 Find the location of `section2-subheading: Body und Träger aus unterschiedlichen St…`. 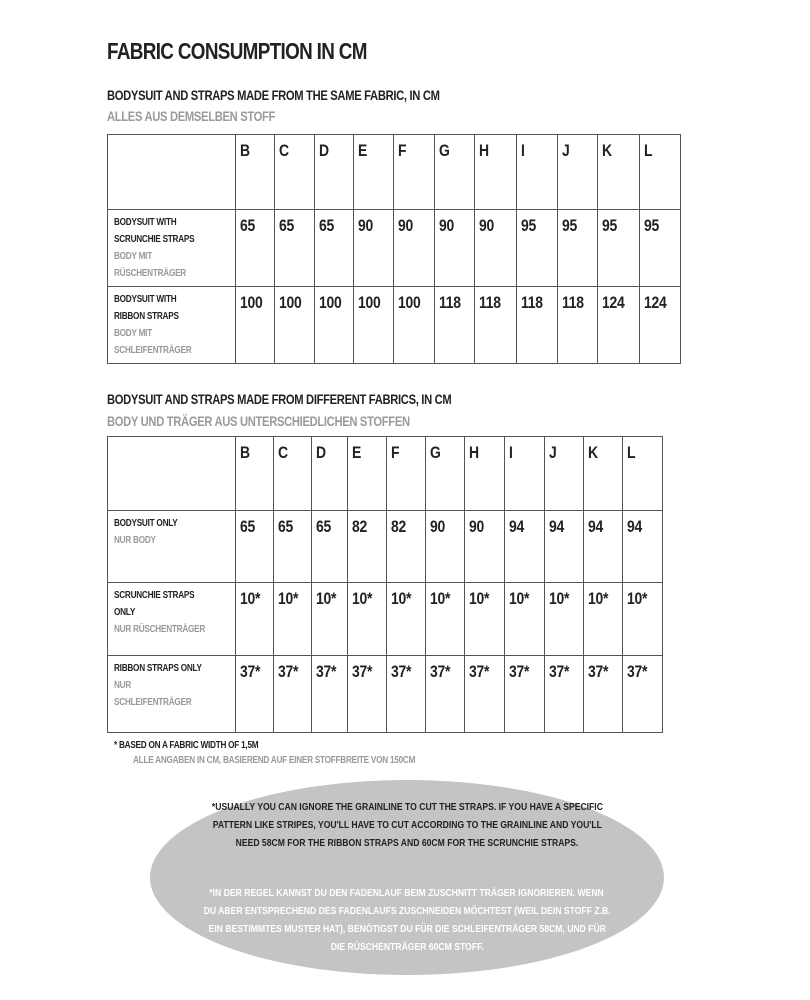

section2-subheading: Body und Träger aus unterschiedlichen St… is located at coordinates (258, 421).